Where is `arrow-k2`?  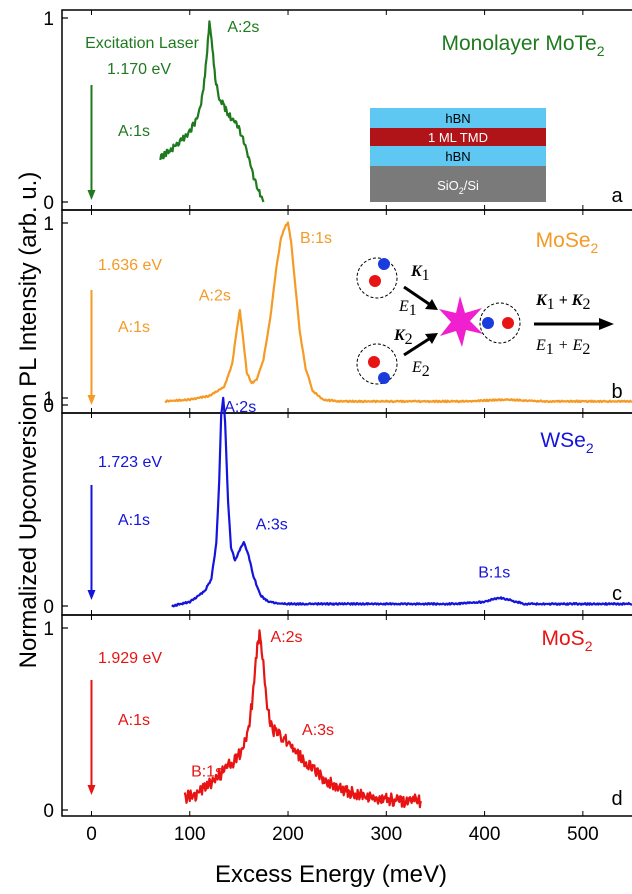 arrow-k2 is located at coordinates (418, 346).